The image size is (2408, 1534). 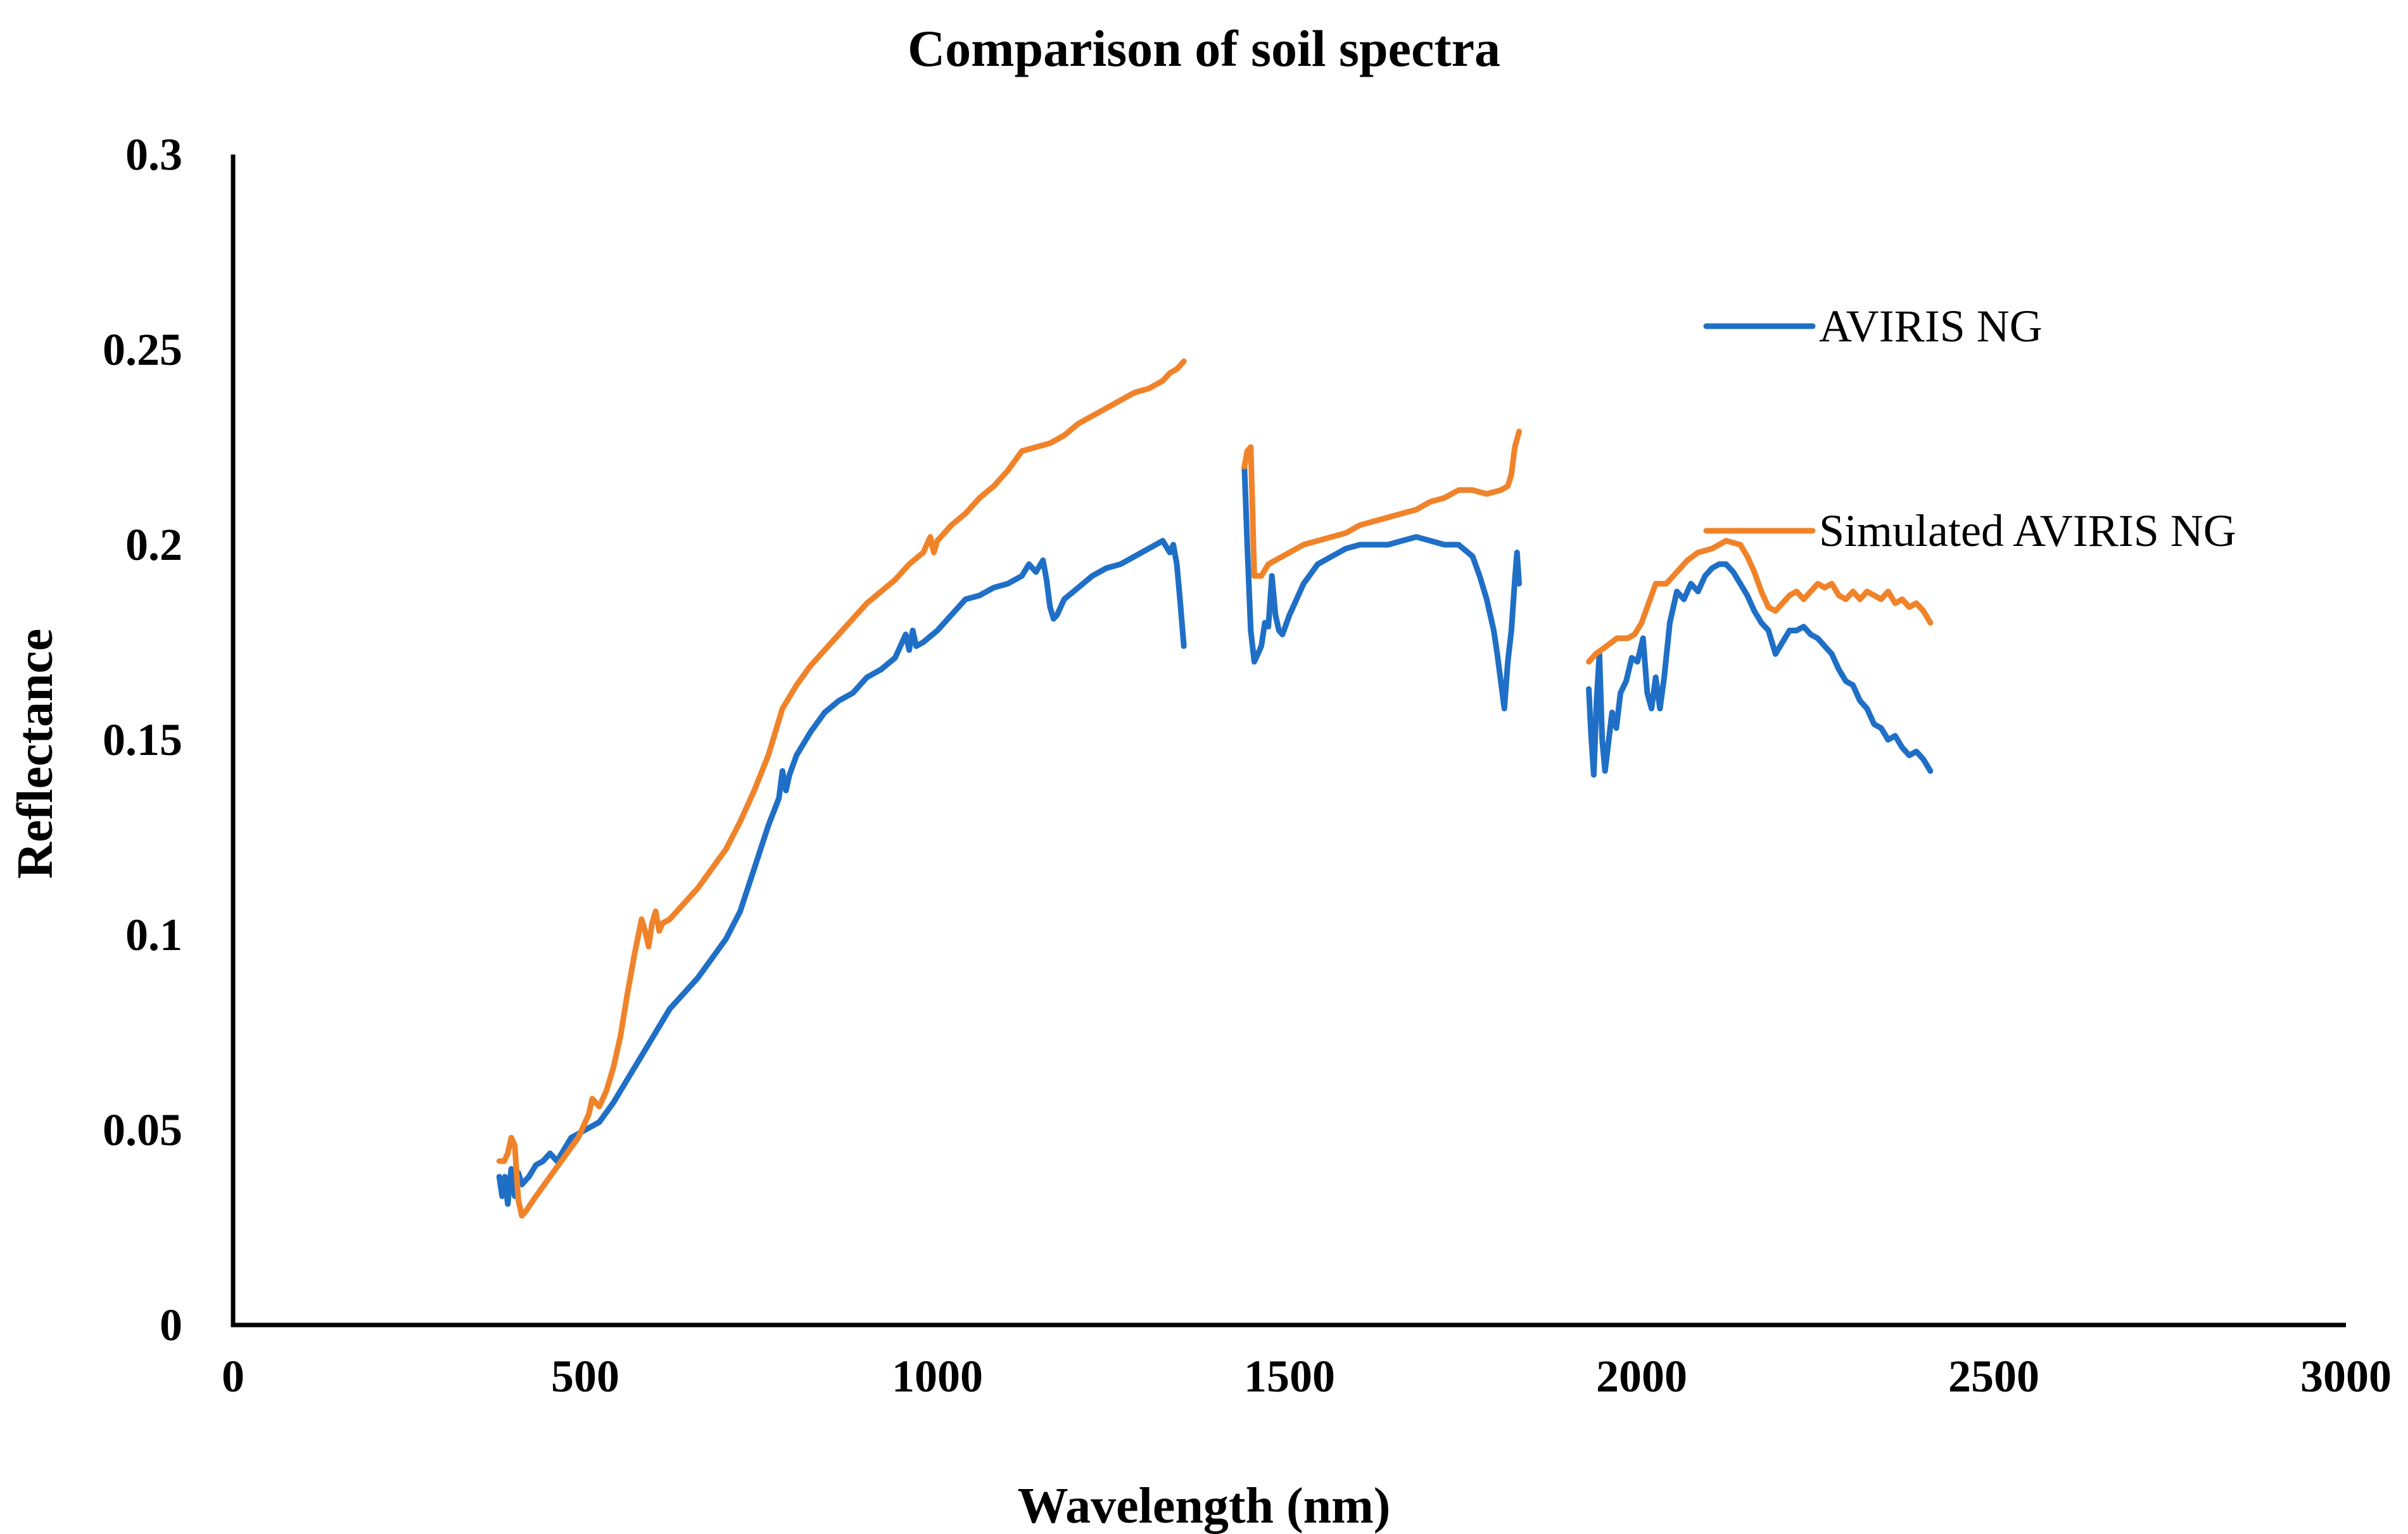 What do you see at coordinates (1641, 1376) in the screenshot?
I see `x-tick-label: 2000` at bounding box center [1641, 1376].